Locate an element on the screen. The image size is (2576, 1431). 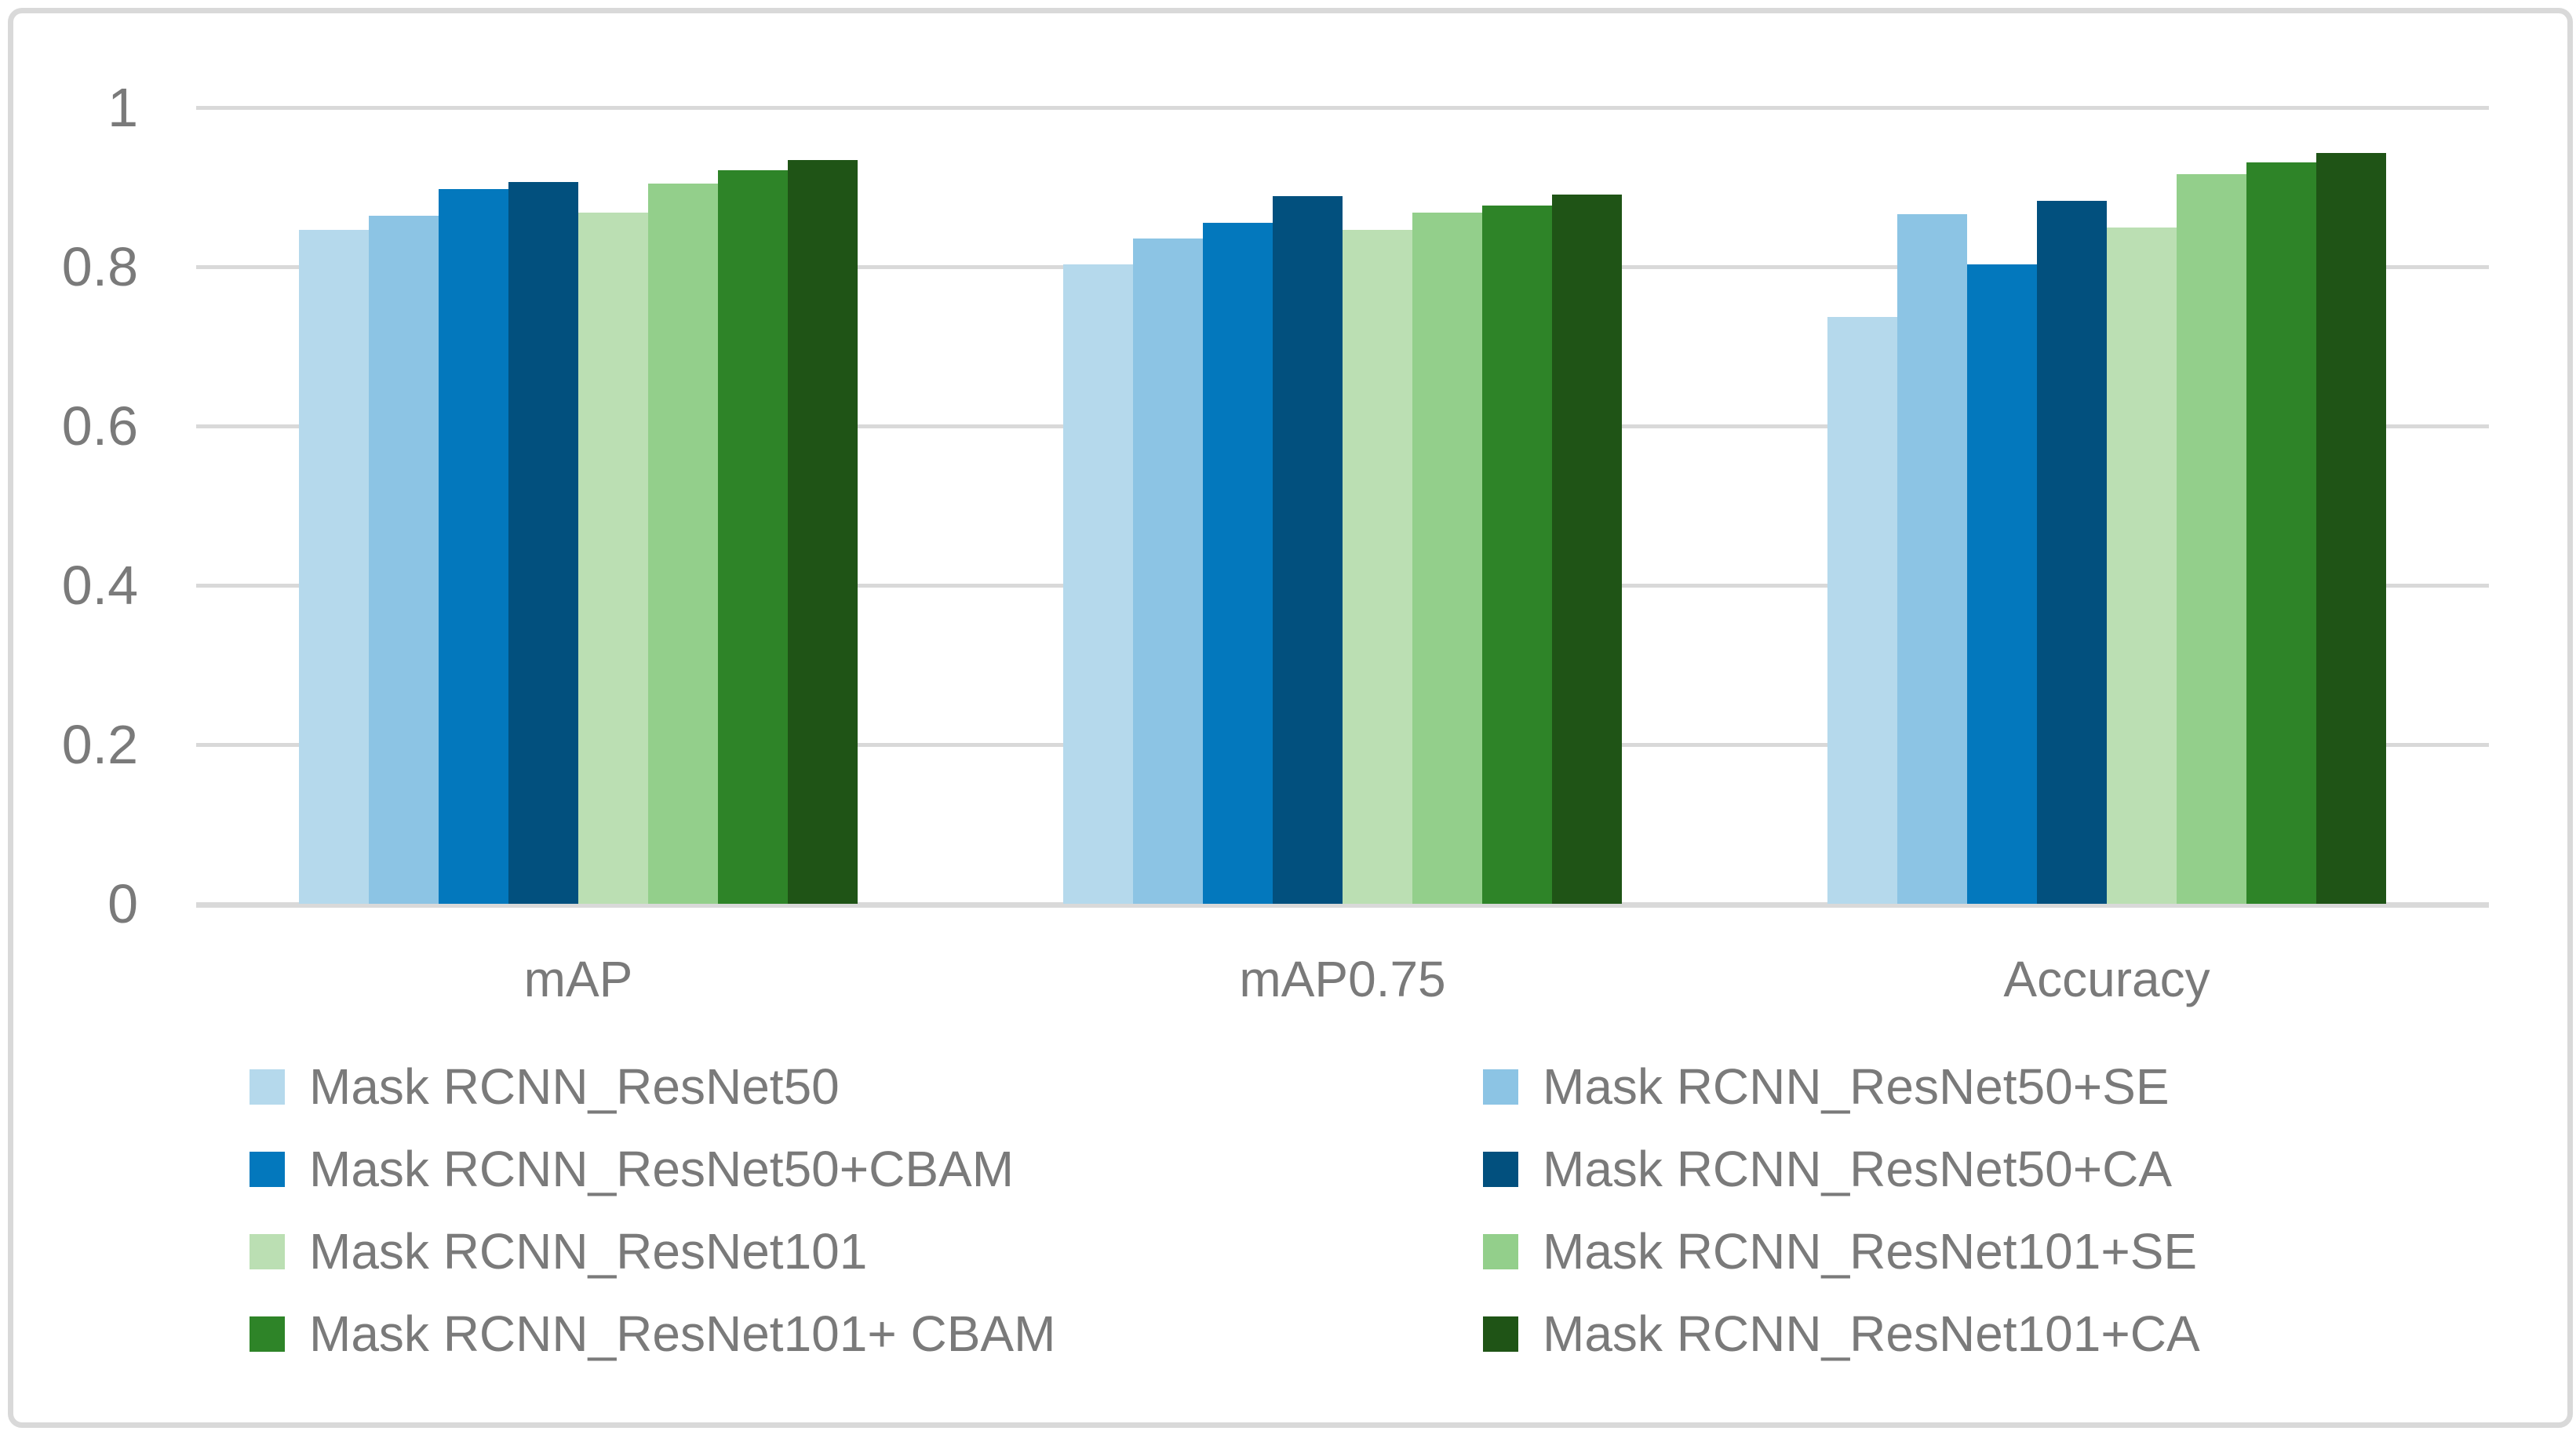
legend-item-mask-rcnn-resnet50-ca: Mask RCNN_ResNet50+CA is located at coordinates (1828, 1169).